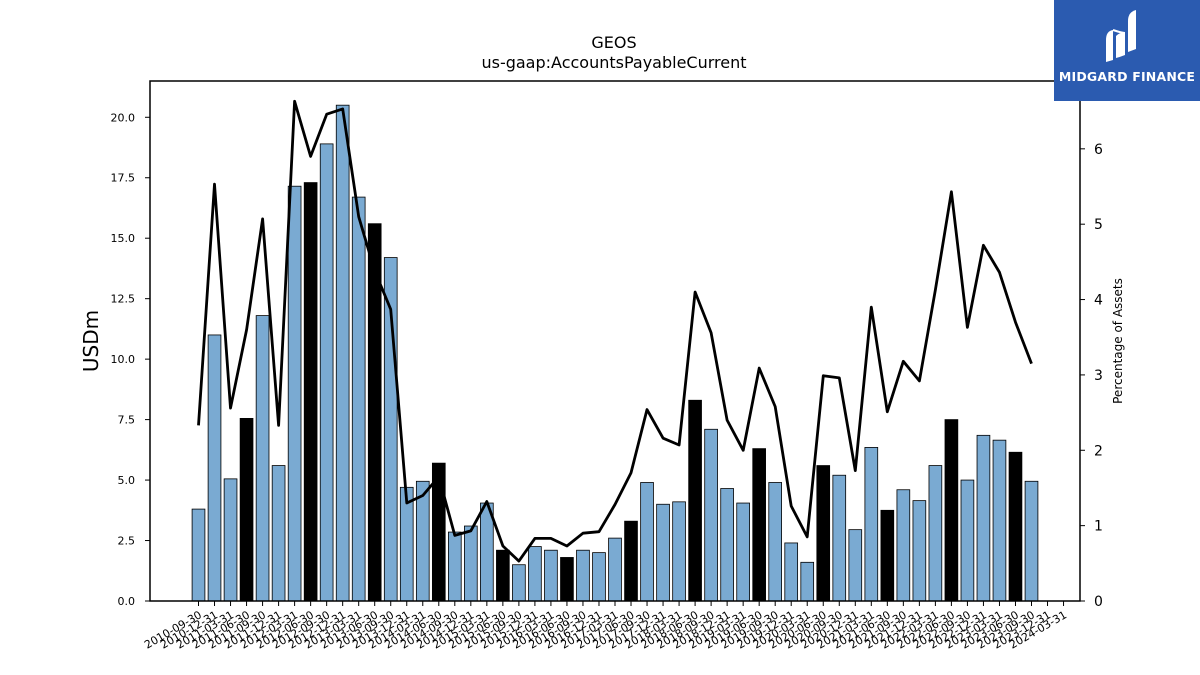 This screenshot has width=1200, height=675. What do you see at coordinates (127, 420) in the screenshot?
I see `y-tick-label: 7.5` at bounding box center [127, 420].